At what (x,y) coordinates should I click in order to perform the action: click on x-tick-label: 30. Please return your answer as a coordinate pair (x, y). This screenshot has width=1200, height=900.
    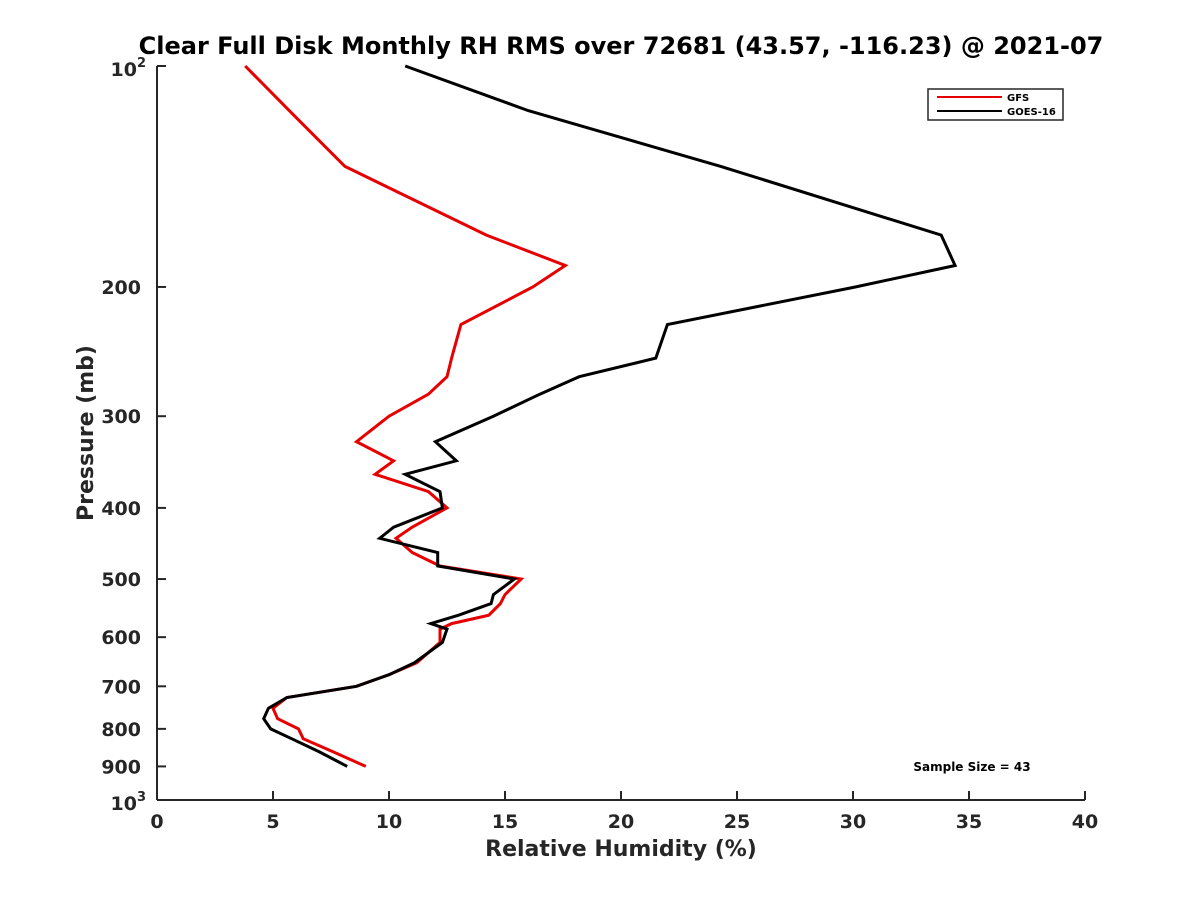
    Looking at the image, I should click on (853, 822).